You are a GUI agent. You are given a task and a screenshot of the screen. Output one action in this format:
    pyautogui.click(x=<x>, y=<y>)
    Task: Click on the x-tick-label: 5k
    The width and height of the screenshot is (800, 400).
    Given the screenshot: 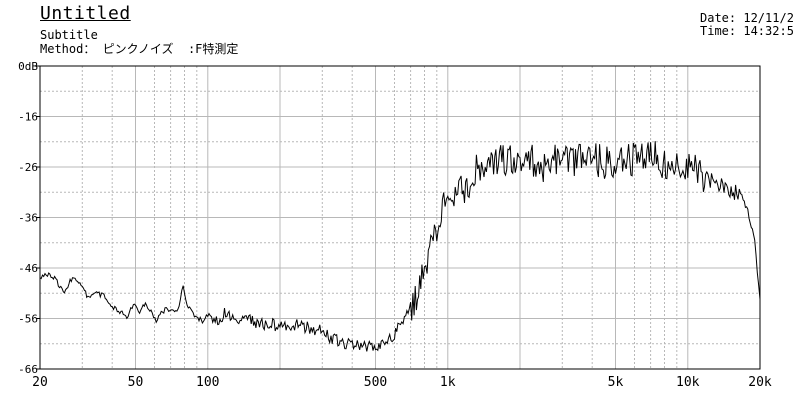 What is the action you would take?
    pyautogui.click(x=616, y=382)
    